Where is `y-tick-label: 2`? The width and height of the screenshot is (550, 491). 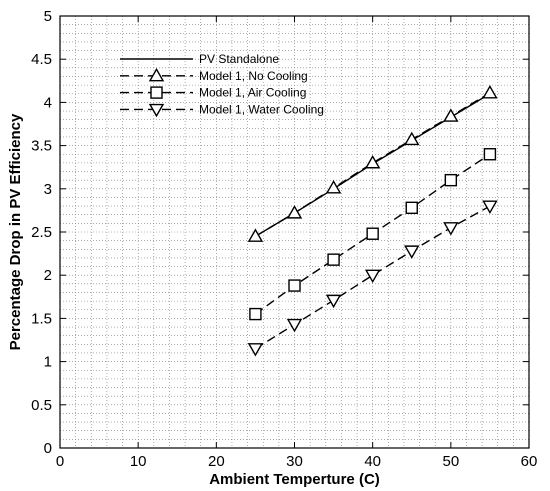
y-tick-label: 2 is located at coordinates (48, 275).